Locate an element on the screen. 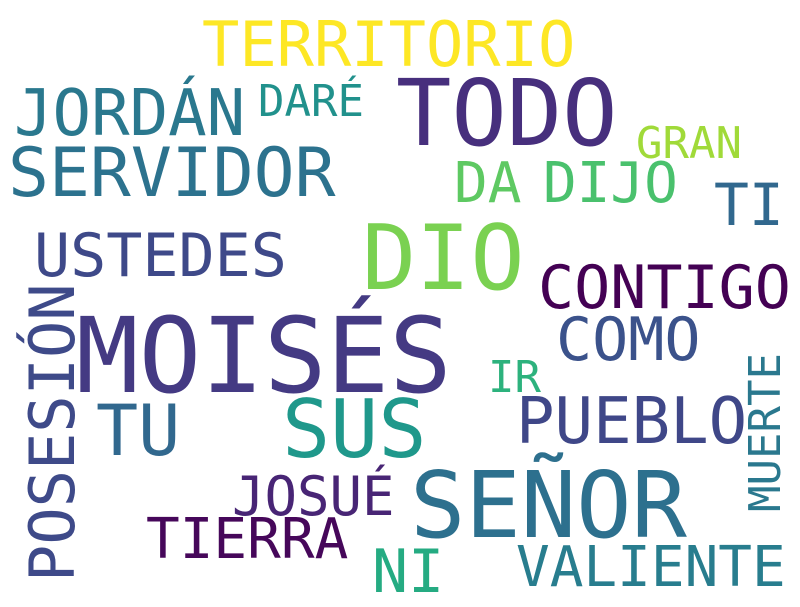  word-servidor: SERVIDOR is located at coordinates (172, 173).